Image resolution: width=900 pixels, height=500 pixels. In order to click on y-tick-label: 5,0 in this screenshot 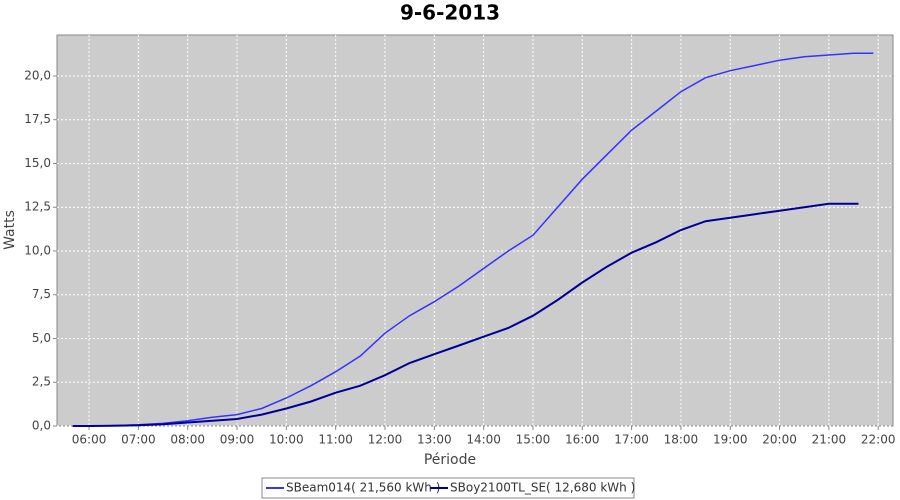, I will do `click(41, 338)`.